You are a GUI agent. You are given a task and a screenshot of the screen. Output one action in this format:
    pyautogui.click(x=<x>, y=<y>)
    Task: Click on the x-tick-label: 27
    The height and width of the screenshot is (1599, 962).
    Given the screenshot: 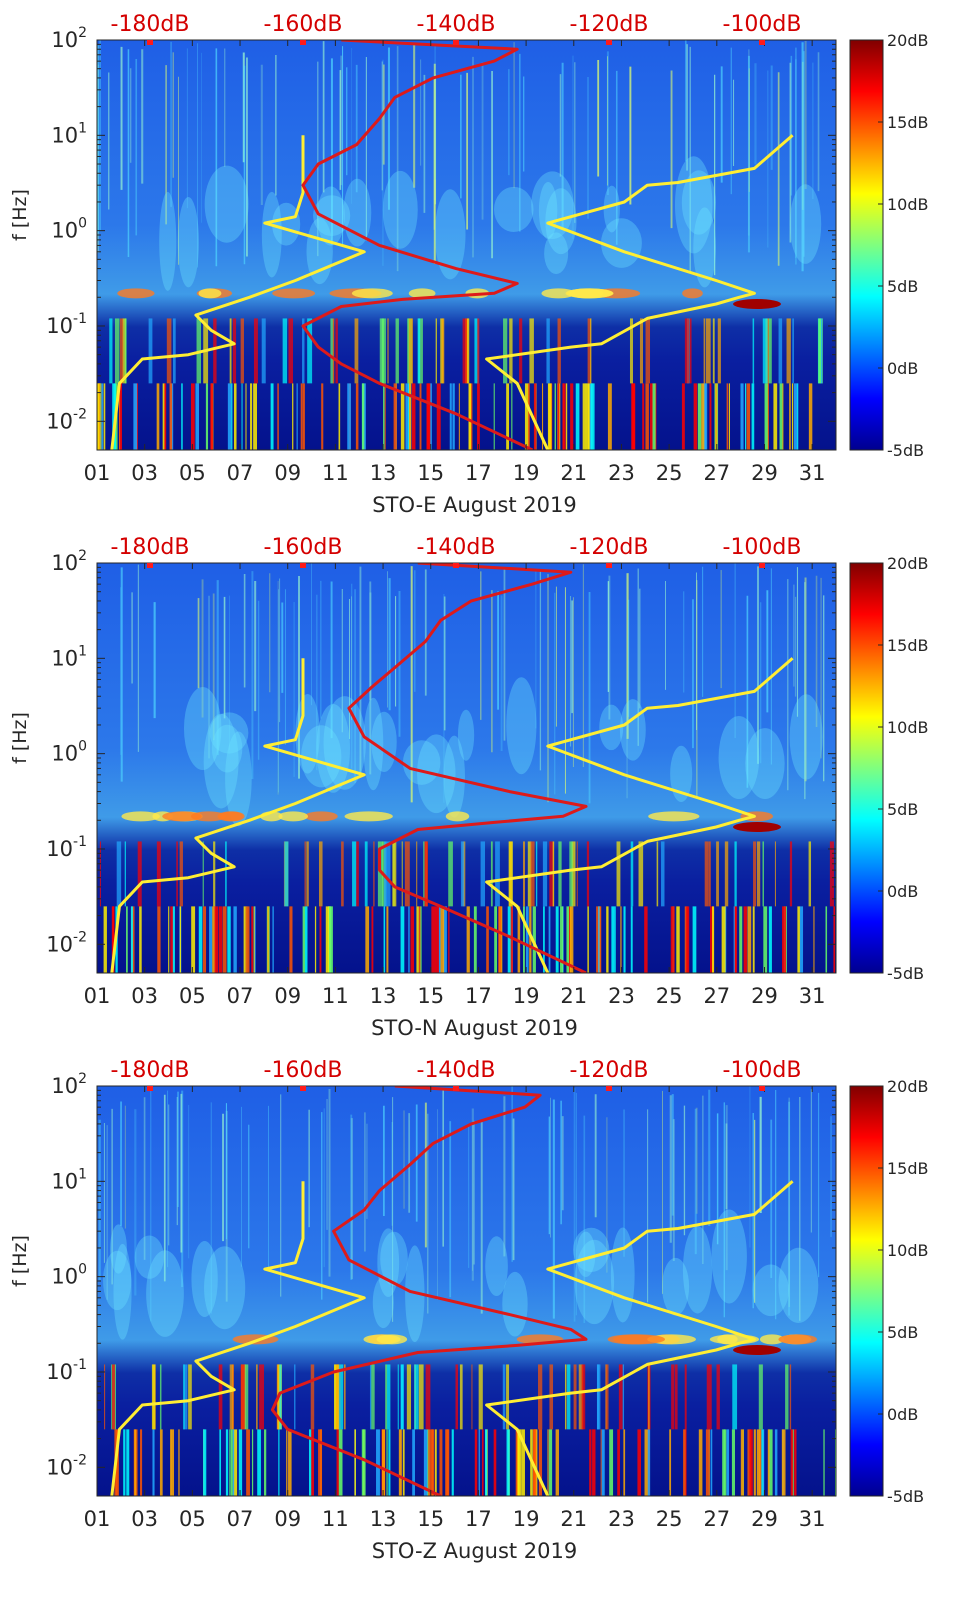 What is the action you would take?
    pyautogui.click(x=716, y=996)
    